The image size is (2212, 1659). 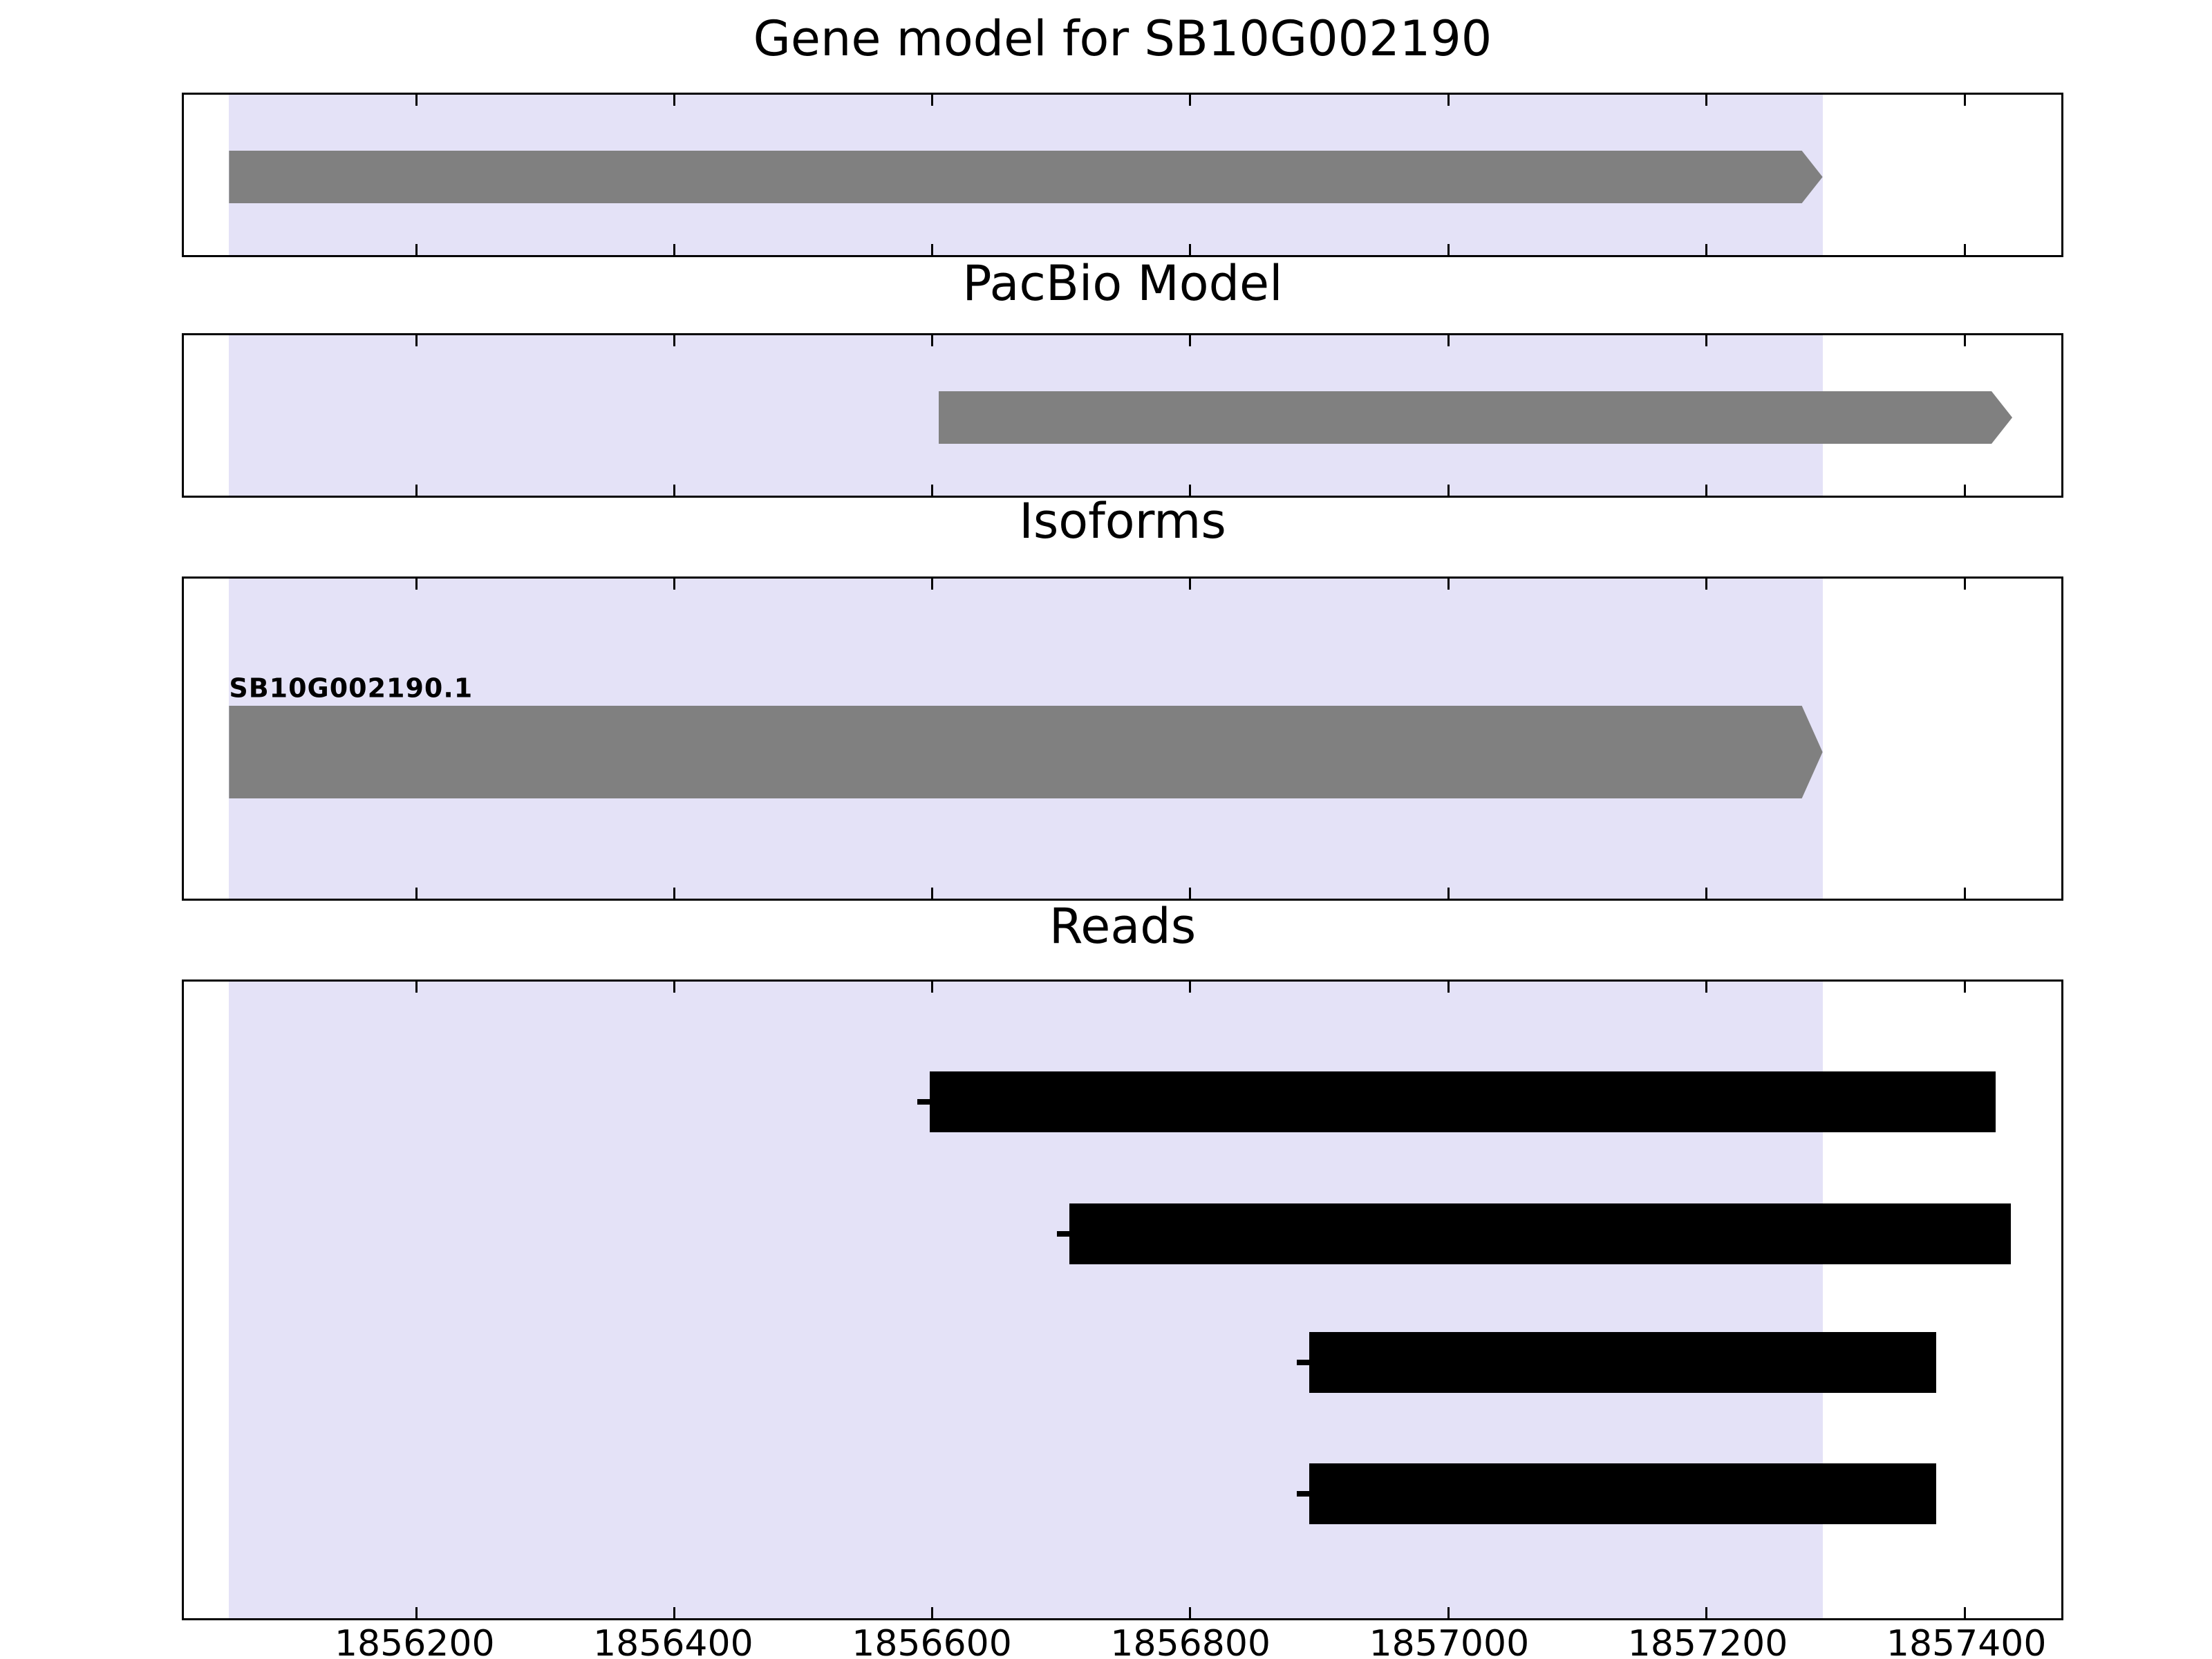 I want to click on x-axis-tick-label: 1857400, so click(x=1966, y=1641).